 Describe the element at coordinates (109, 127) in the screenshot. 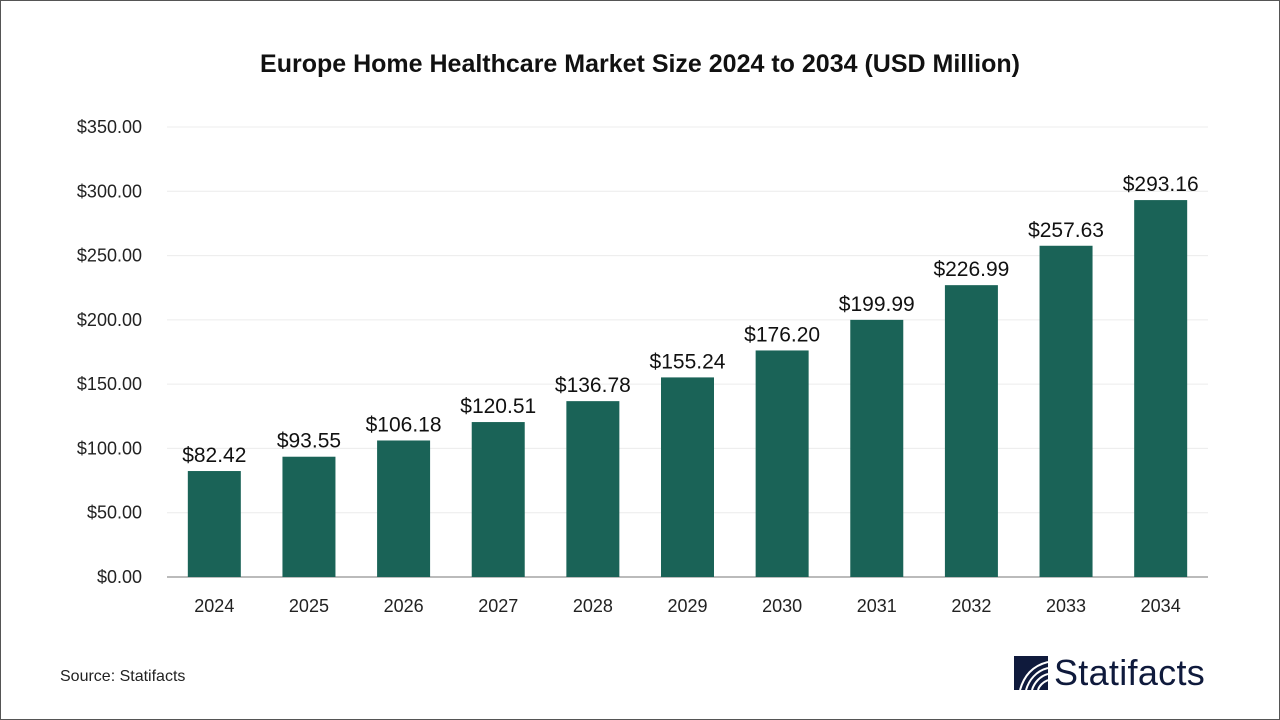

I see `y-tick-label: $350.00` at that location.